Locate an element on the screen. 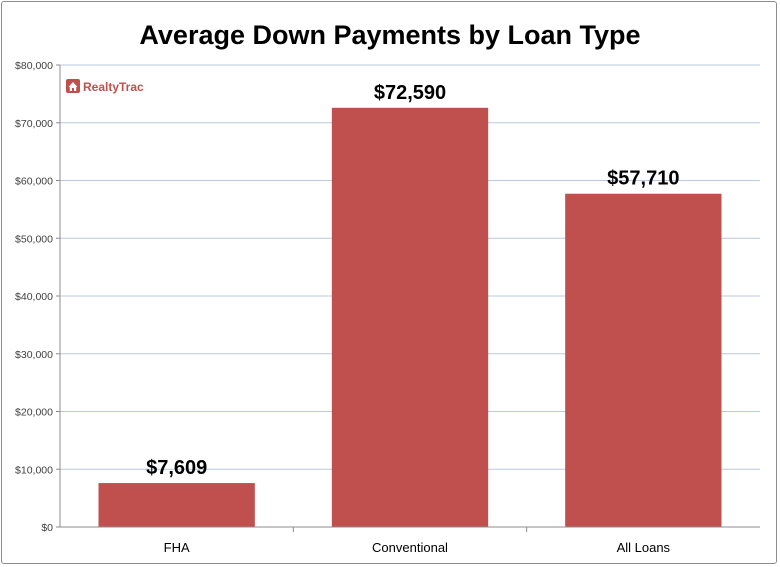 The width and height of the screenshot is (780, 567). realtytrac-logo: RealtyTrac is located at coordinates (105, 86).